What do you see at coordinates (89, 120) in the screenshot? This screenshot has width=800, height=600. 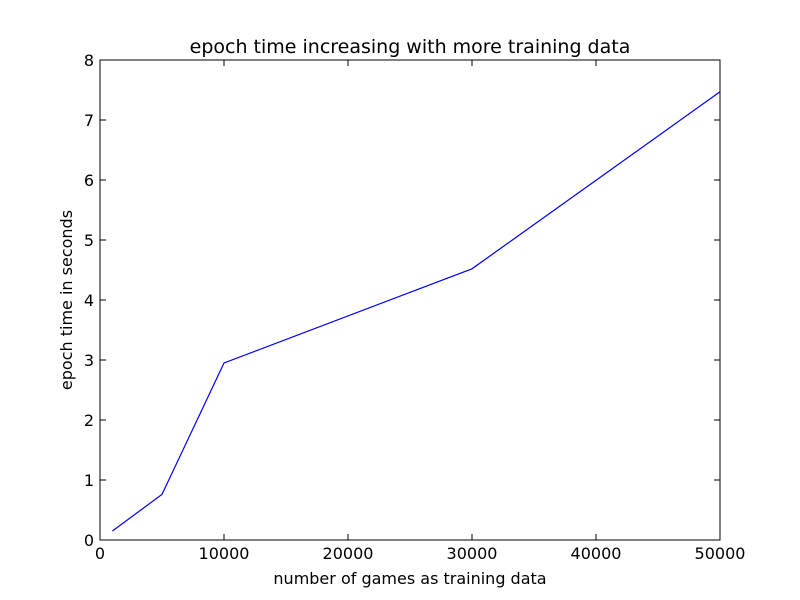 I see `y-tick-label: 7` at bounding box center [89, 120].